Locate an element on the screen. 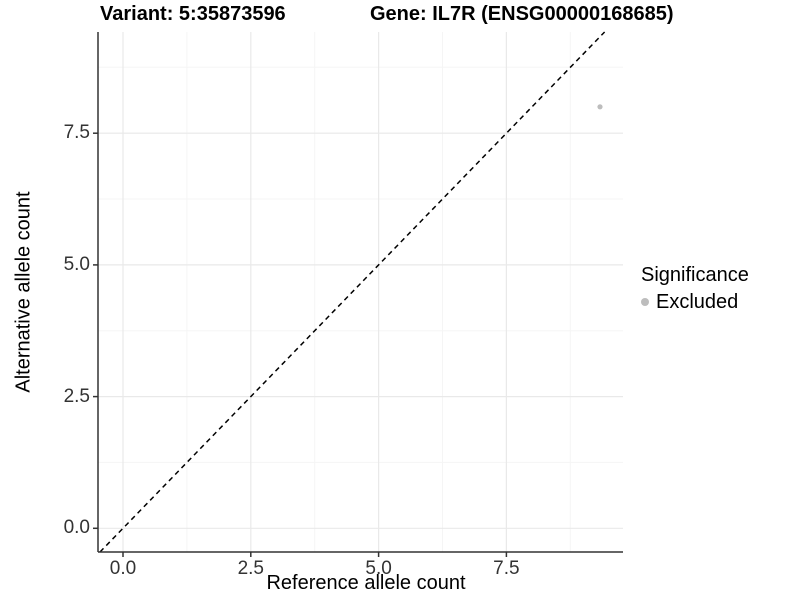 The width and height of the screenshot is (800, 600). y-tick-label: 2.5 is located at coordinates (76, 396).